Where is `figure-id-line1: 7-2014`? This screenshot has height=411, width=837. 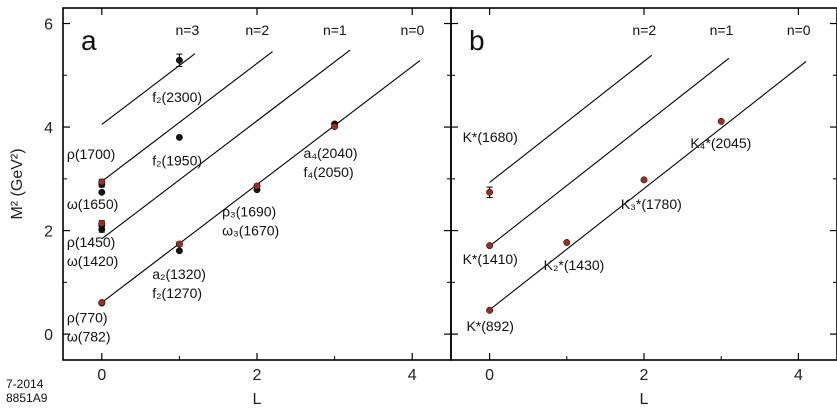 figure-id-line1: 7-2014 is located at coordinates (25, 384).